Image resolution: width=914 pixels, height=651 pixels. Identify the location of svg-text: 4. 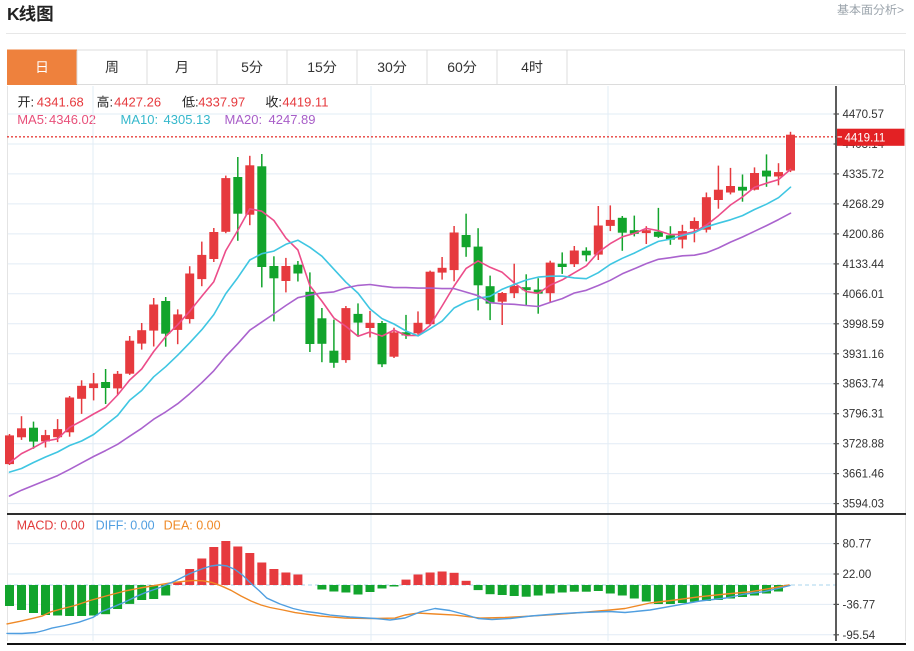
(525, 67).